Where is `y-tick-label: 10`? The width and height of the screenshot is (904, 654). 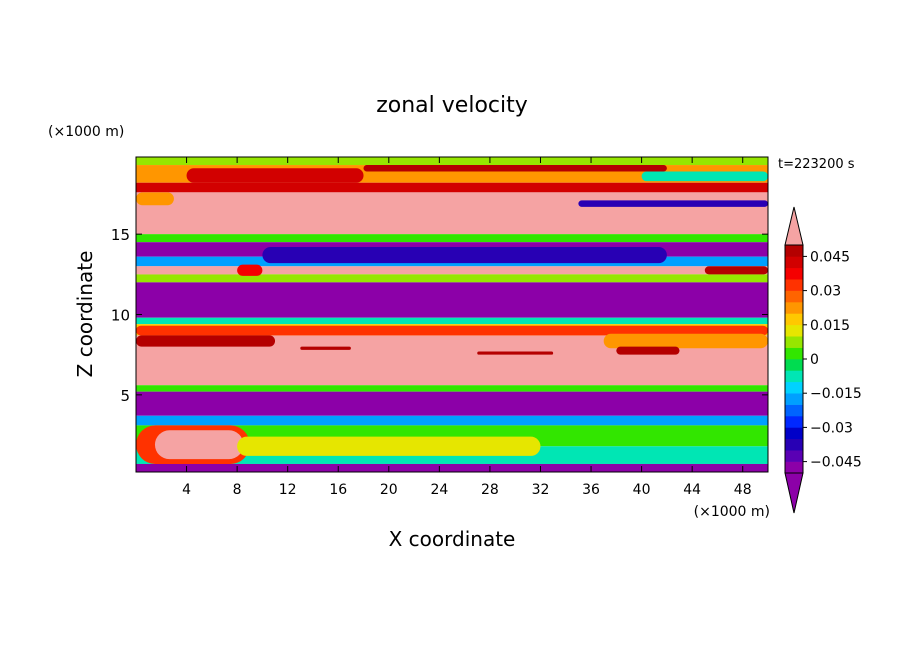
y-tick-label: 10 is located at coordinates (120, 316).